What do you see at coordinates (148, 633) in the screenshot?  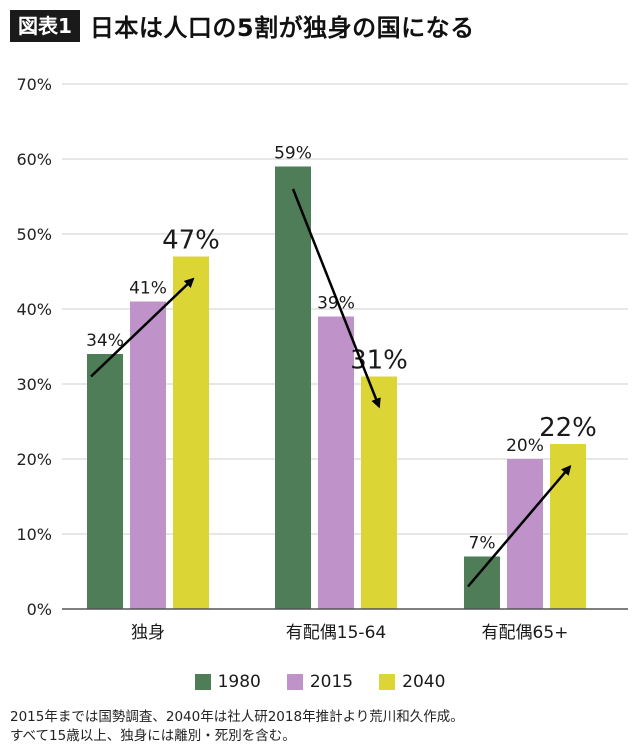 I see `category-label-0: 独身` at bounding box center [148, 633].